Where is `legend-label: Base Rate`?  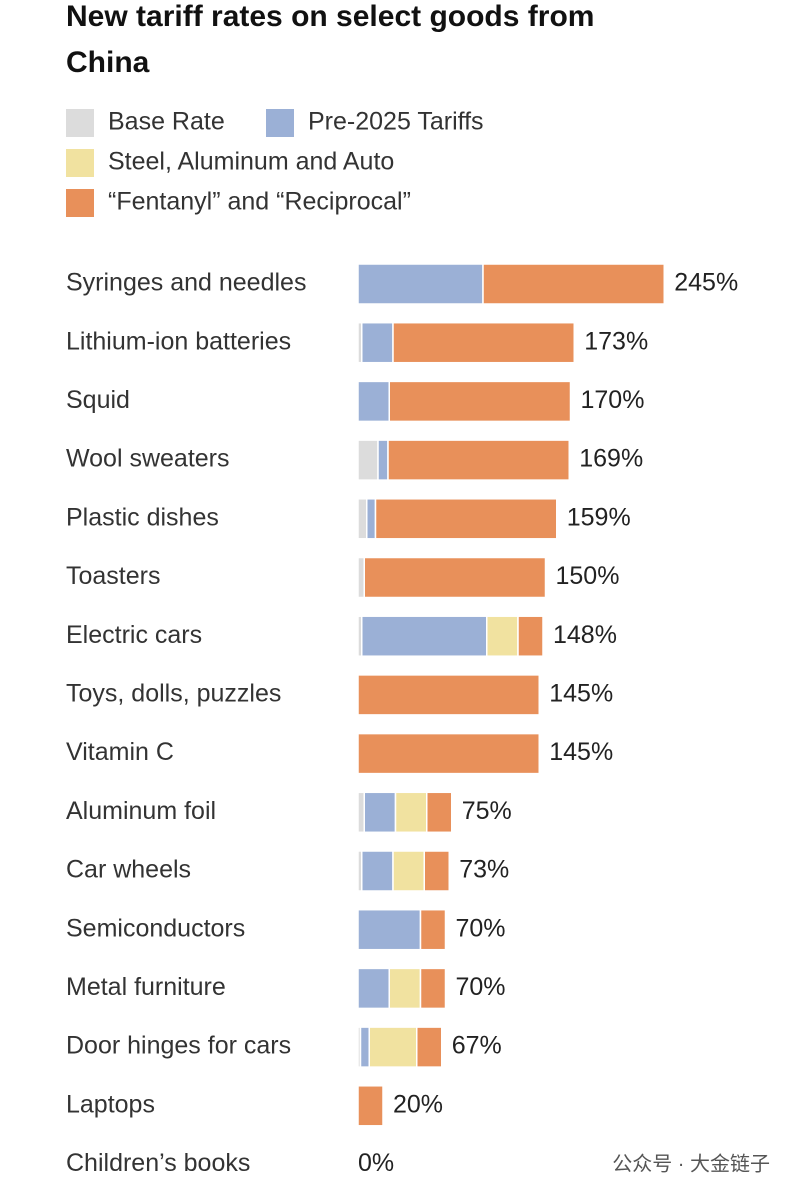
legend-label: Base Rate is located at coordinates (166, 122).